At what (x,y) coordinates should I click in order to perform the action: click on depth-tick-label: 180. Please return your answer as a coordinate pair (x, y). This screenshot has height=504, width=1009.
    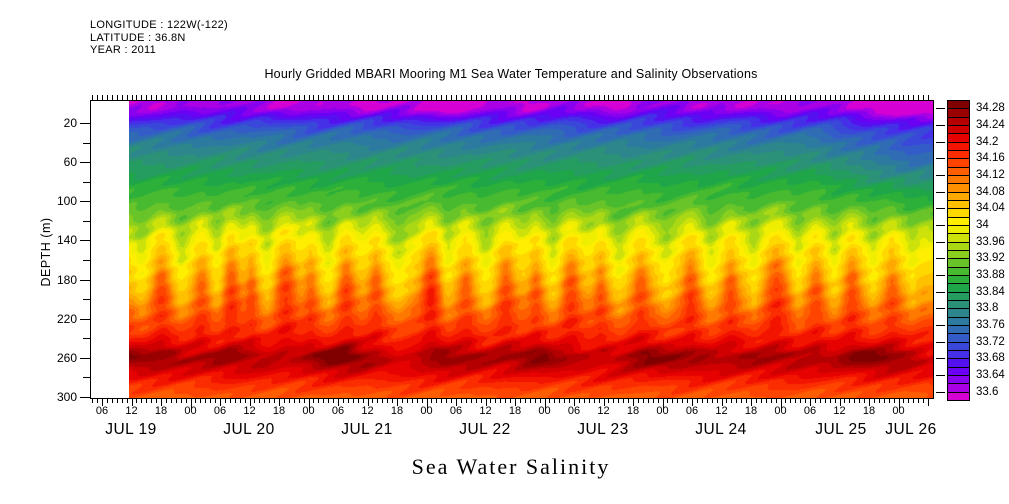
    Looking at the image, I should click on (66, 279).